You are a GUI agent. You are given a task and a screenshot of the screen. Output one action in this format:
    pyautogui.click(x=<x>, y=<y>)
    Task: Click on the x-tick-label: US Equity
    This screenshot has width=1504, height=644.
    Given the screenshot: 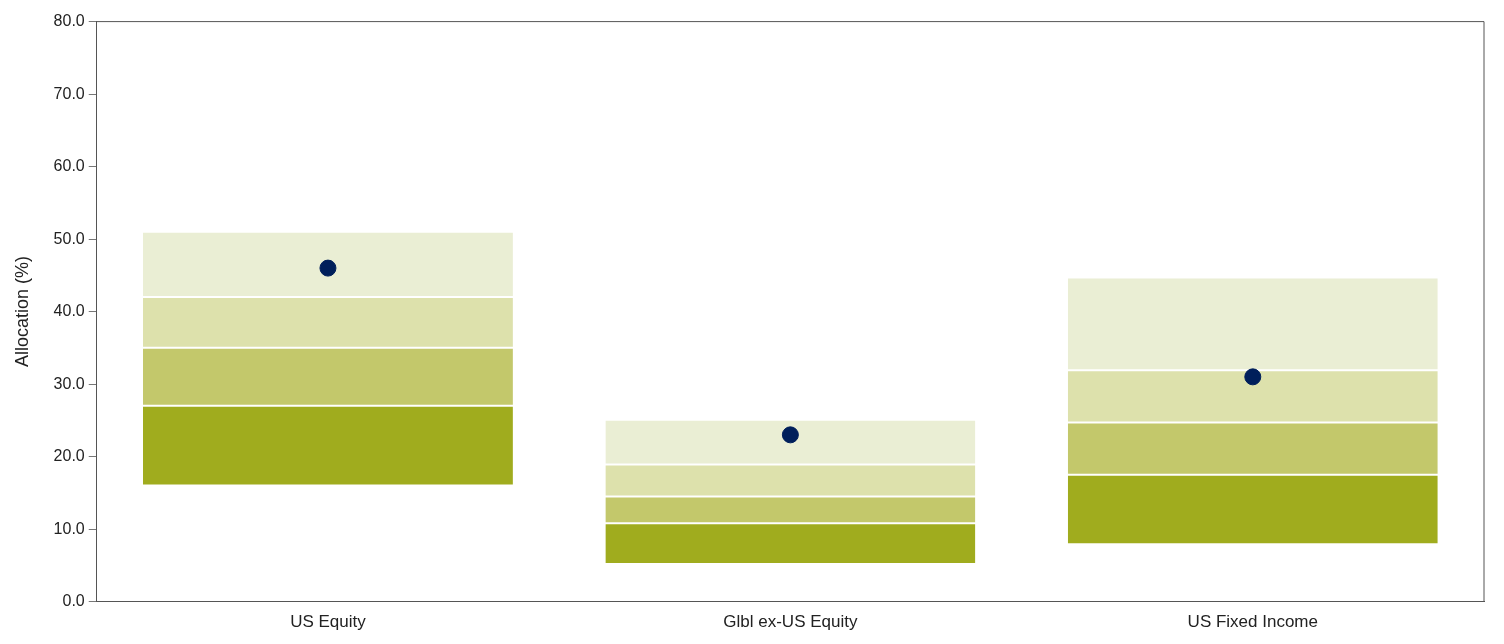 What is the action you would take?
    pyautogui.click(x=328, y=622)
    